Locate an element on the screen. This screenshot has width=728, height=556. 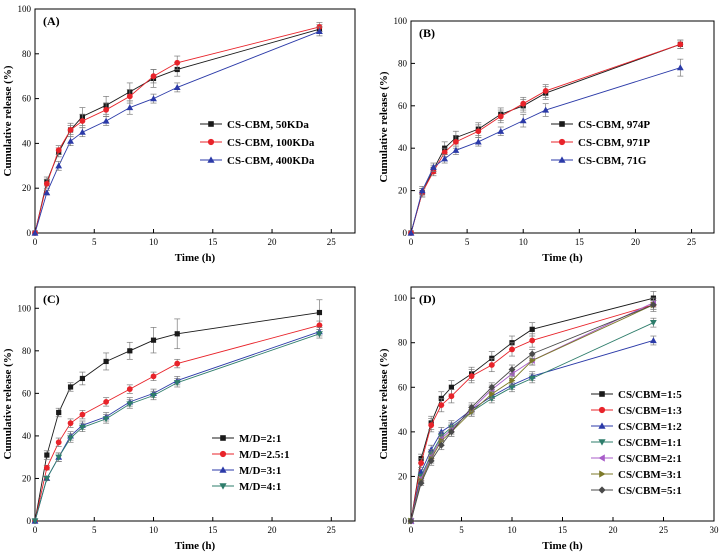
legend-label: CS-CBM, 100KDa is located at coordinates (271, 143).